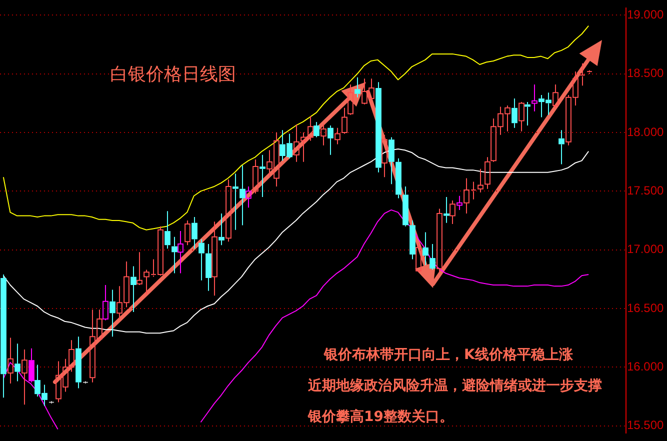  What do you see at coordinates (381, 417) in the screenshot?
I see `annotation: 银价攀高19整数关口。` at bounding box center [381, 417].